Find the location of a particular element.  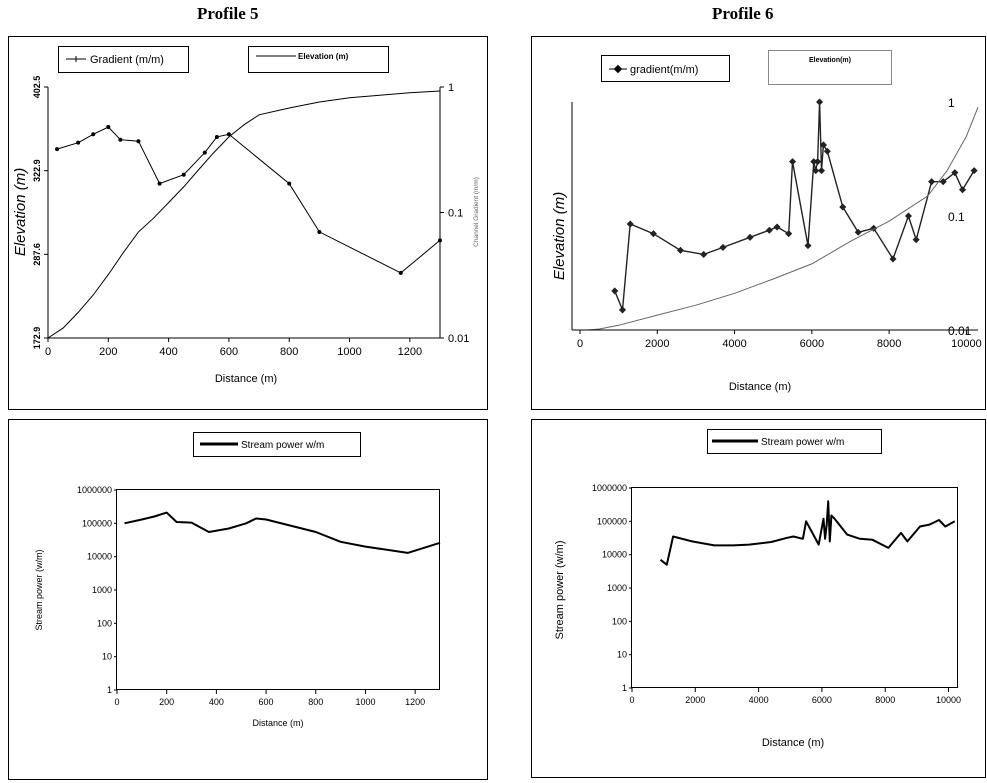

p5s-ytick-label-0: 1 is located at coordinates (109, 690).